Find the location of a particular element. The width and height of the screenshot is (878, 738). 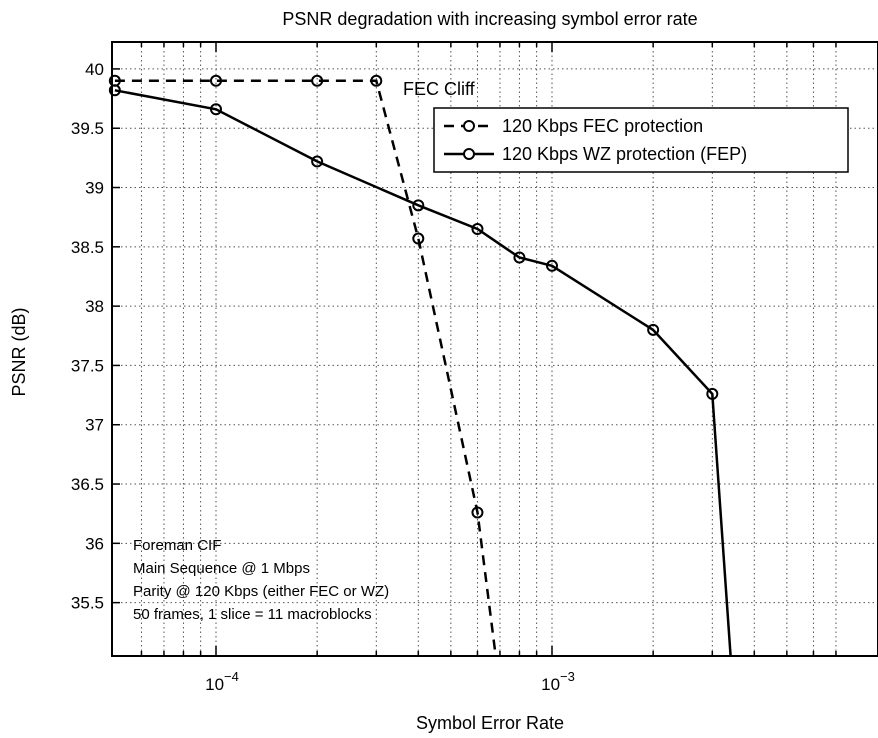

info-line: 50 frames, 1 slice = 11 macroblocks is located at coordinates (252, 614).